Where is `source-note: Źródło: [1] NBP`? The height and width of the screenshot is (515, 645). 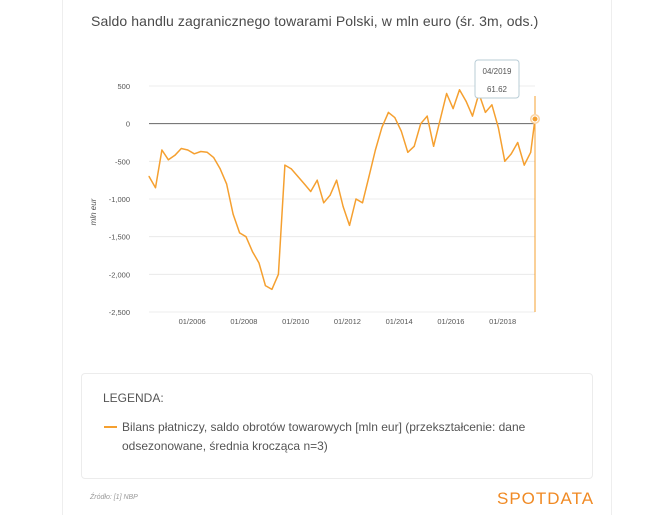
source-note: Źródło: [1] NBP is located at coordinates (114, 497).